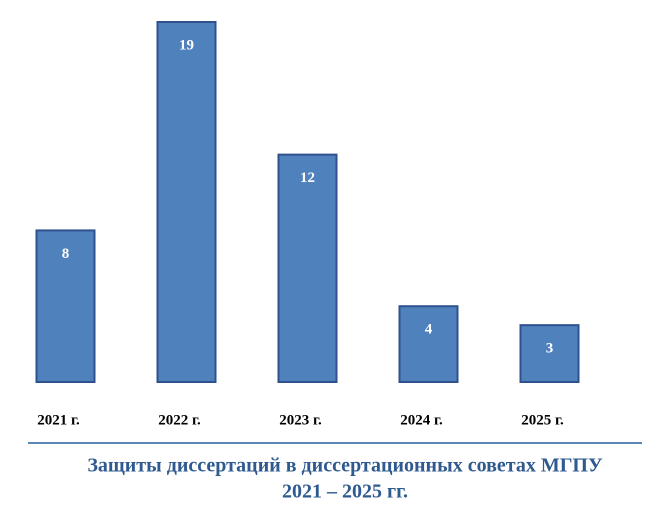 This screenshot has height=516, width=666. What do you see at coordinates (186, 45) in the screenshot?
I see `data-label: 19` at bounding box center [186, 45].